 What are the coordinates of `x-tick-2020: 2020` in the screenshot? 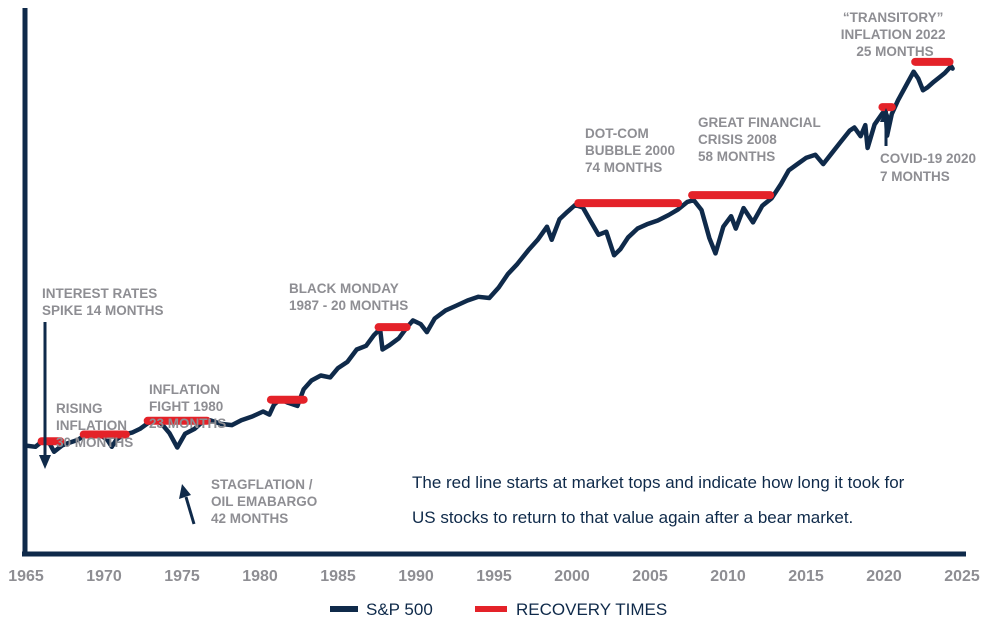 It's located at (884, 576).